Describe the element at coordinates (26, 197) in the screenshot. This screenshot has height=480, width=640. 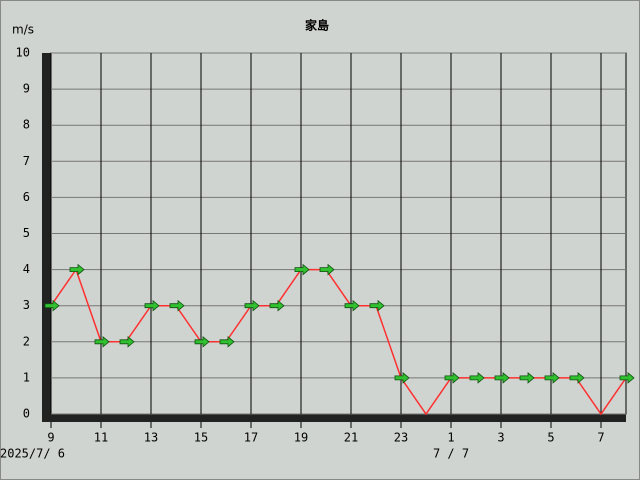
I see `y-tick-label: 6` at that location.